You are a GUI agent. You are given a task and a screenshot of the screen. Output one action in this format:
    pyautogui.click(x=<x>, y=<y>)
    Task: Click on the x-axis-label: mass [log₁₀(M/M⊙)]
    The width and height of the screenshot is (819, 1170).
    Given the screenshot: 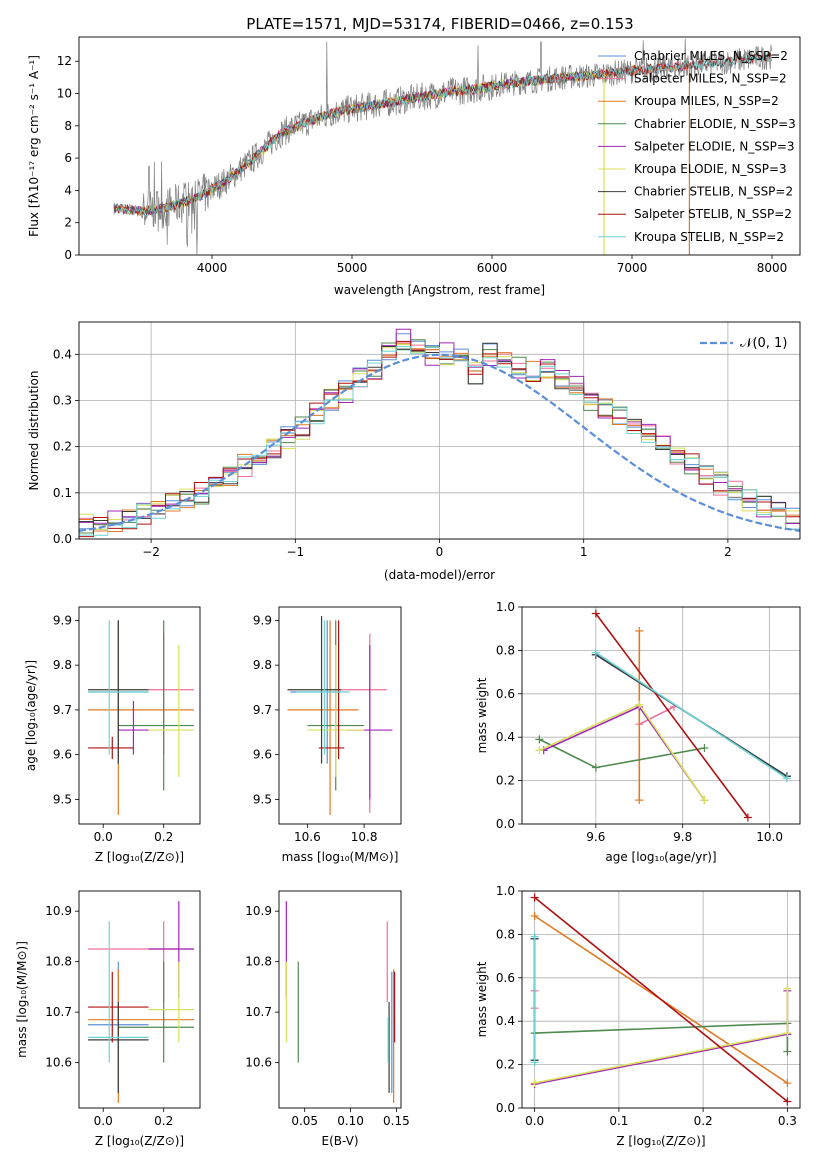 What is the action you would take?
    pyautogui.click(x=340, y=857)
    